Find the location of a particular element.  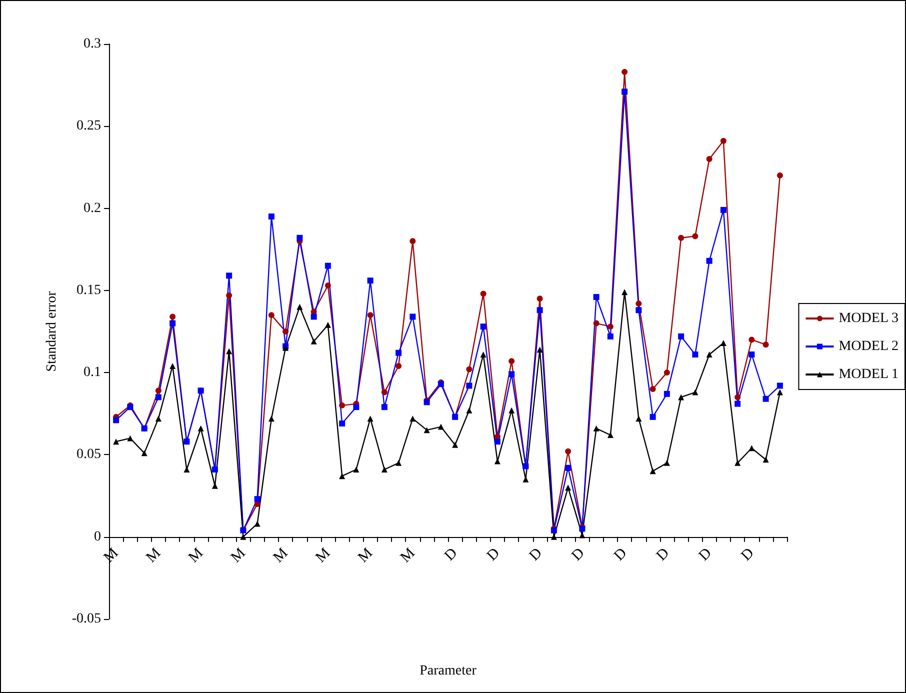

legend-label: MODEL 3 is located at coordinates (868, 318).